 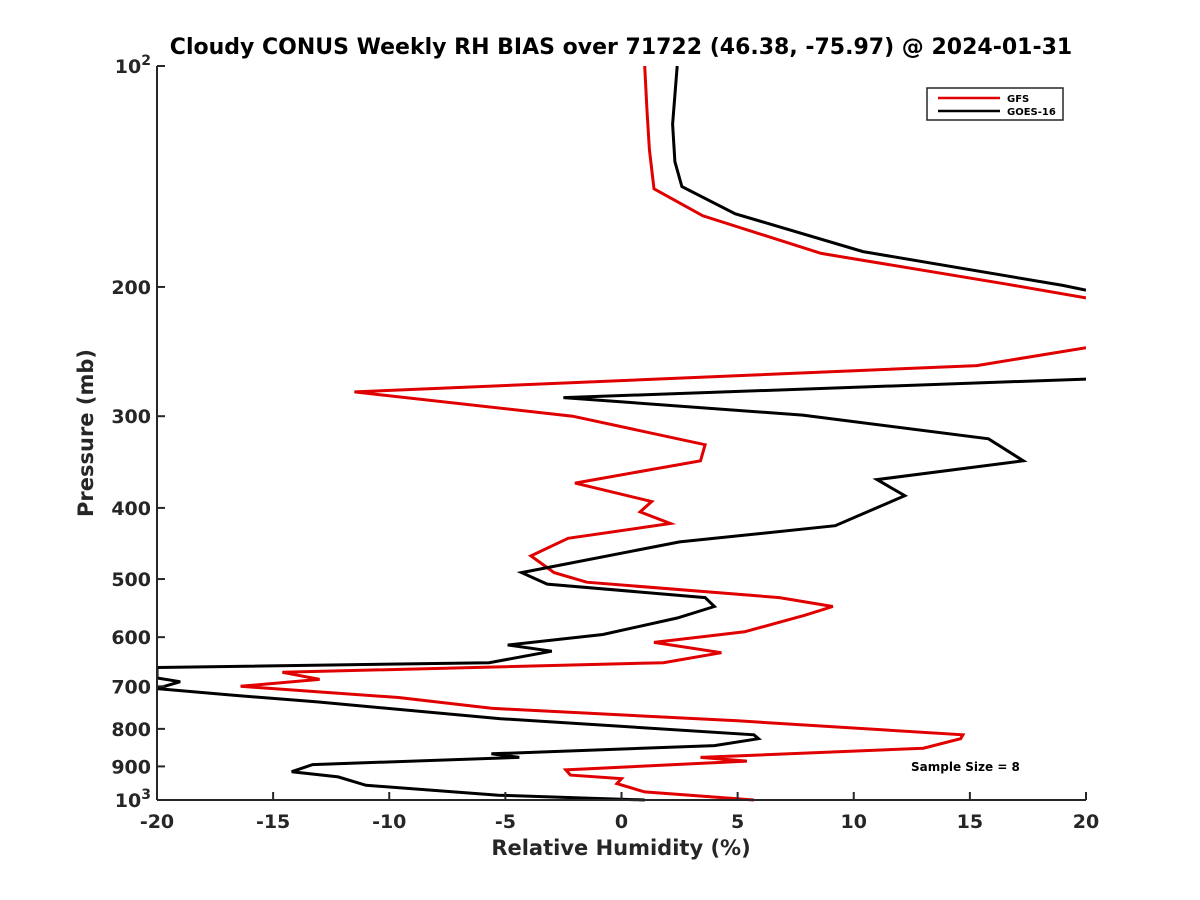 I want to click on series-line-goes-16-upper, so click(x=878, y=178).